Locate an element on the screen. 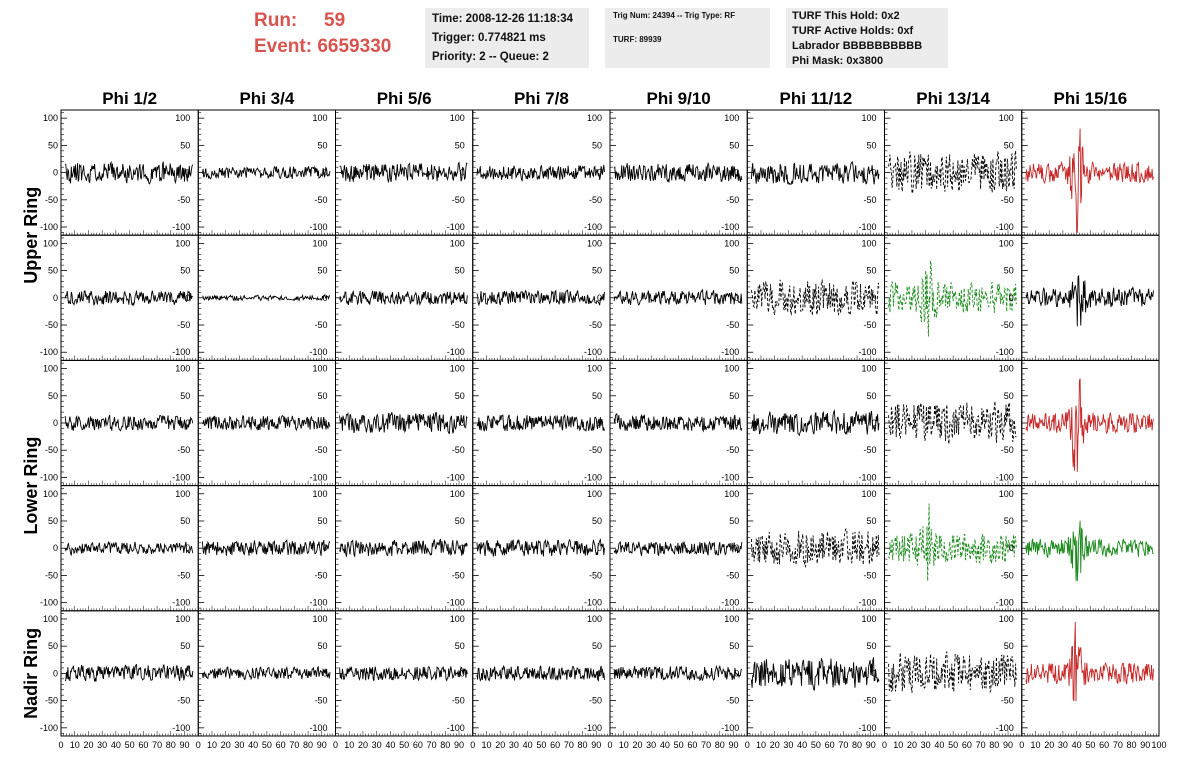 Image resolution: width=1196 pixels, height=772 pixels. run-label: Run: is located at coordinates (276, 20).